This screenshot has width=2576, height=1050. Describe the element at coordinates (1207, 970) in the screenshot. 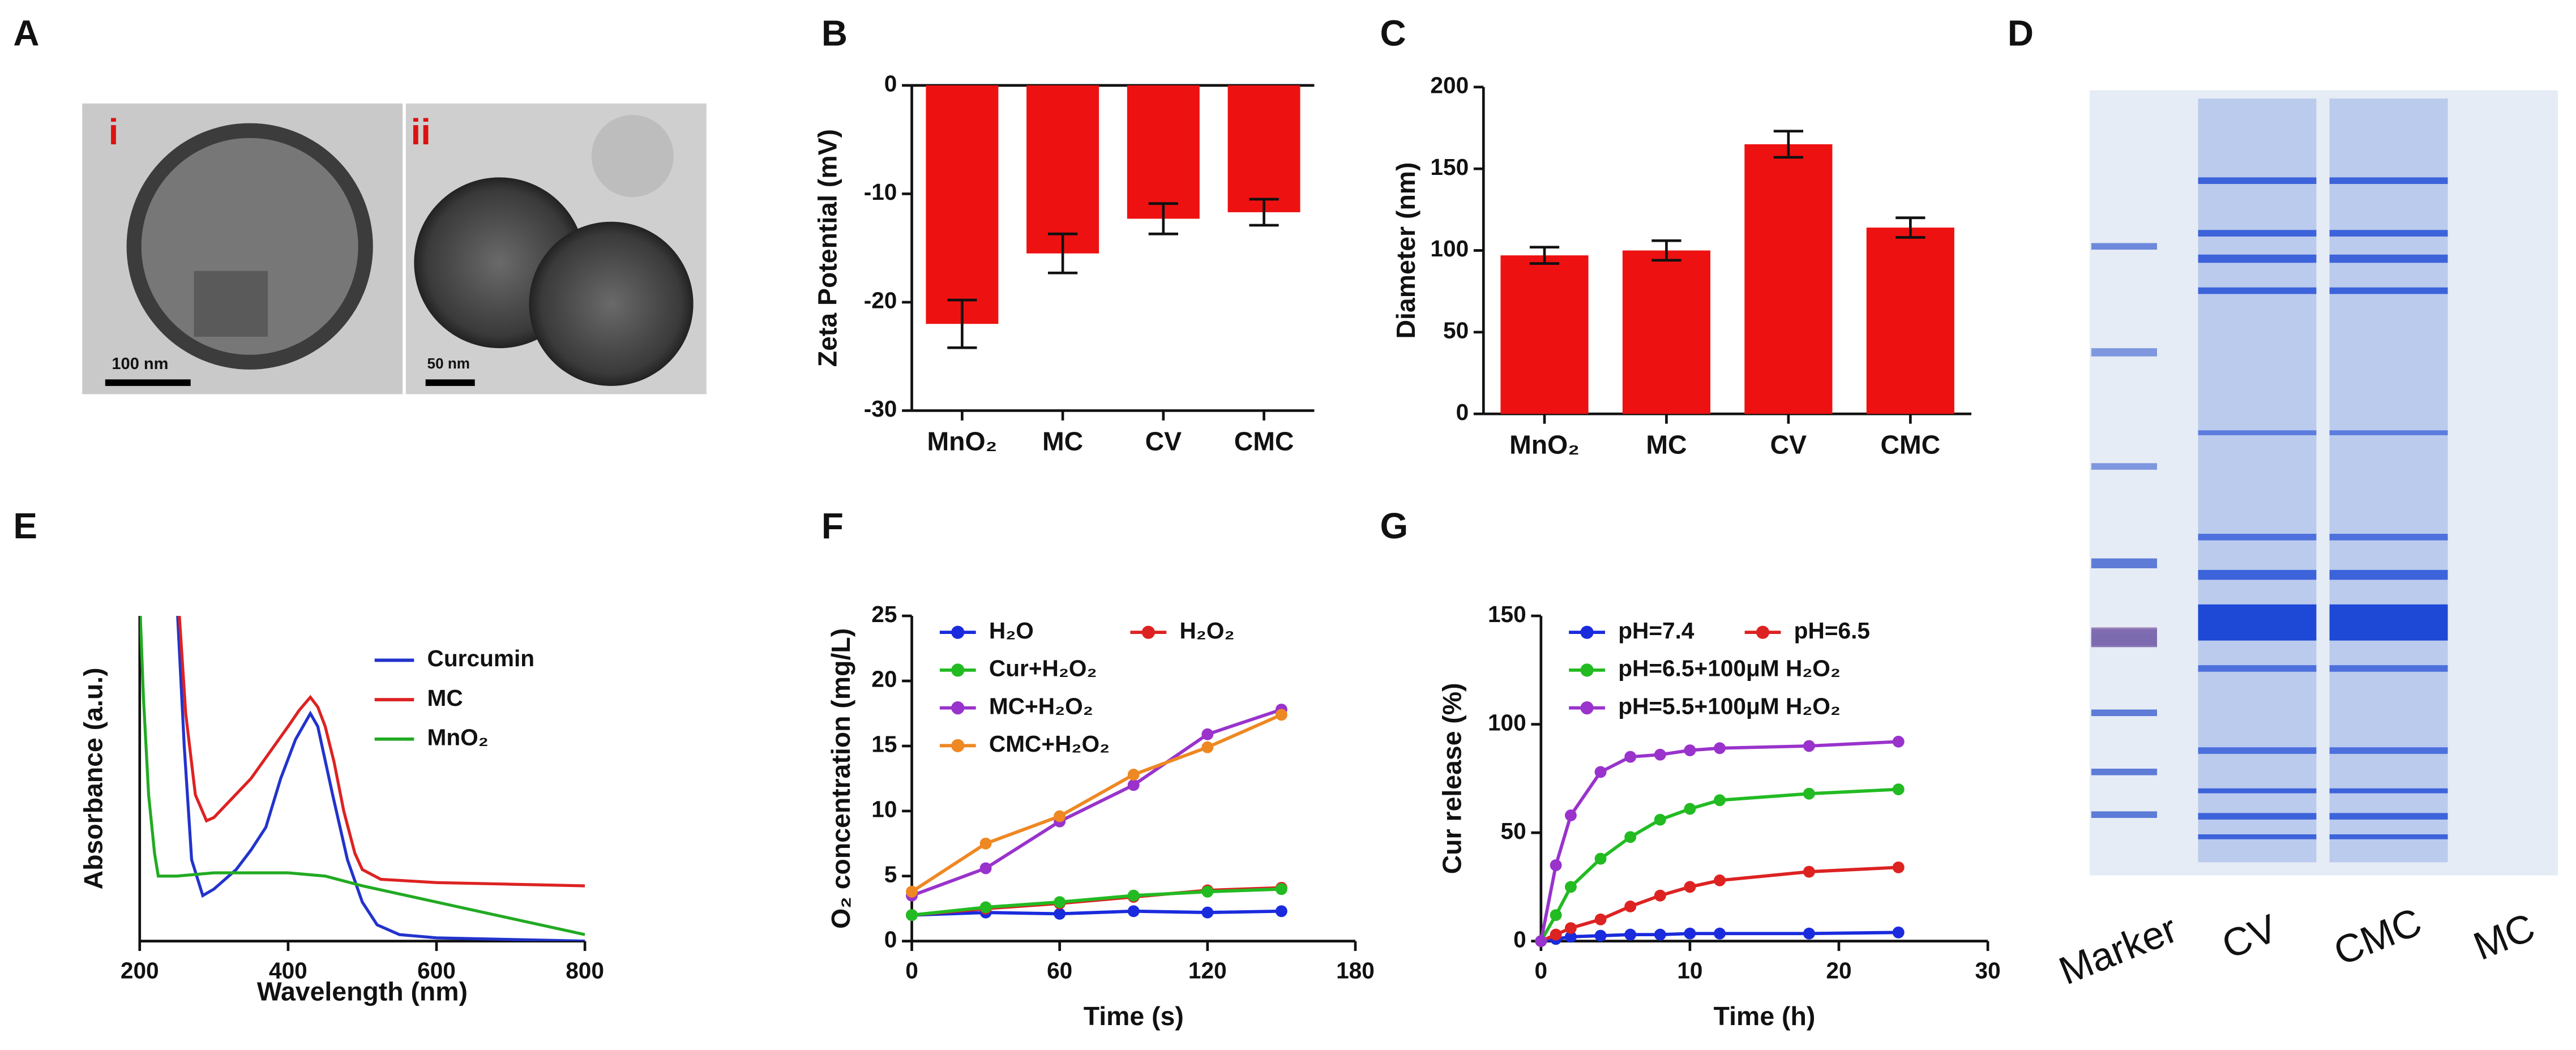

I see `x-tick-label: 120` at that location.